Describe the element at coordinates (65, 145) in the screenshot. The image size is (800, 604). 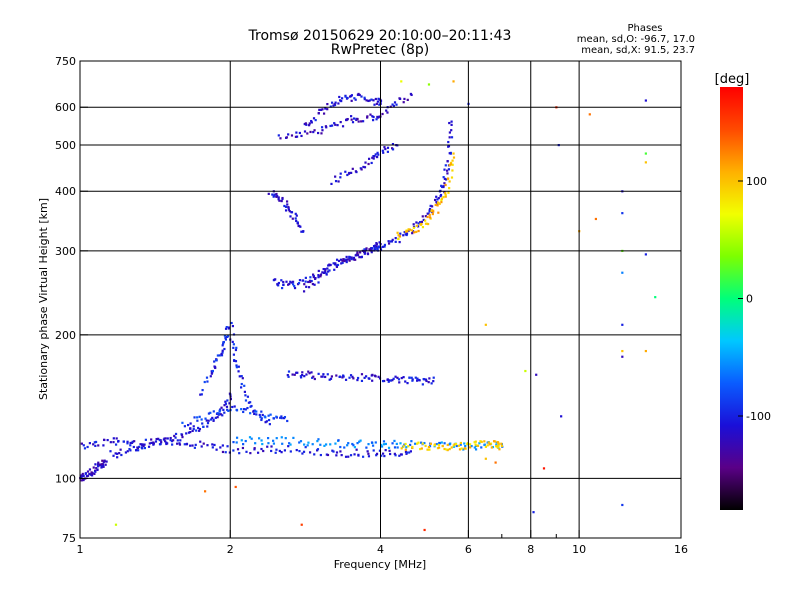
I see `y-tick-label: 500` at that location.